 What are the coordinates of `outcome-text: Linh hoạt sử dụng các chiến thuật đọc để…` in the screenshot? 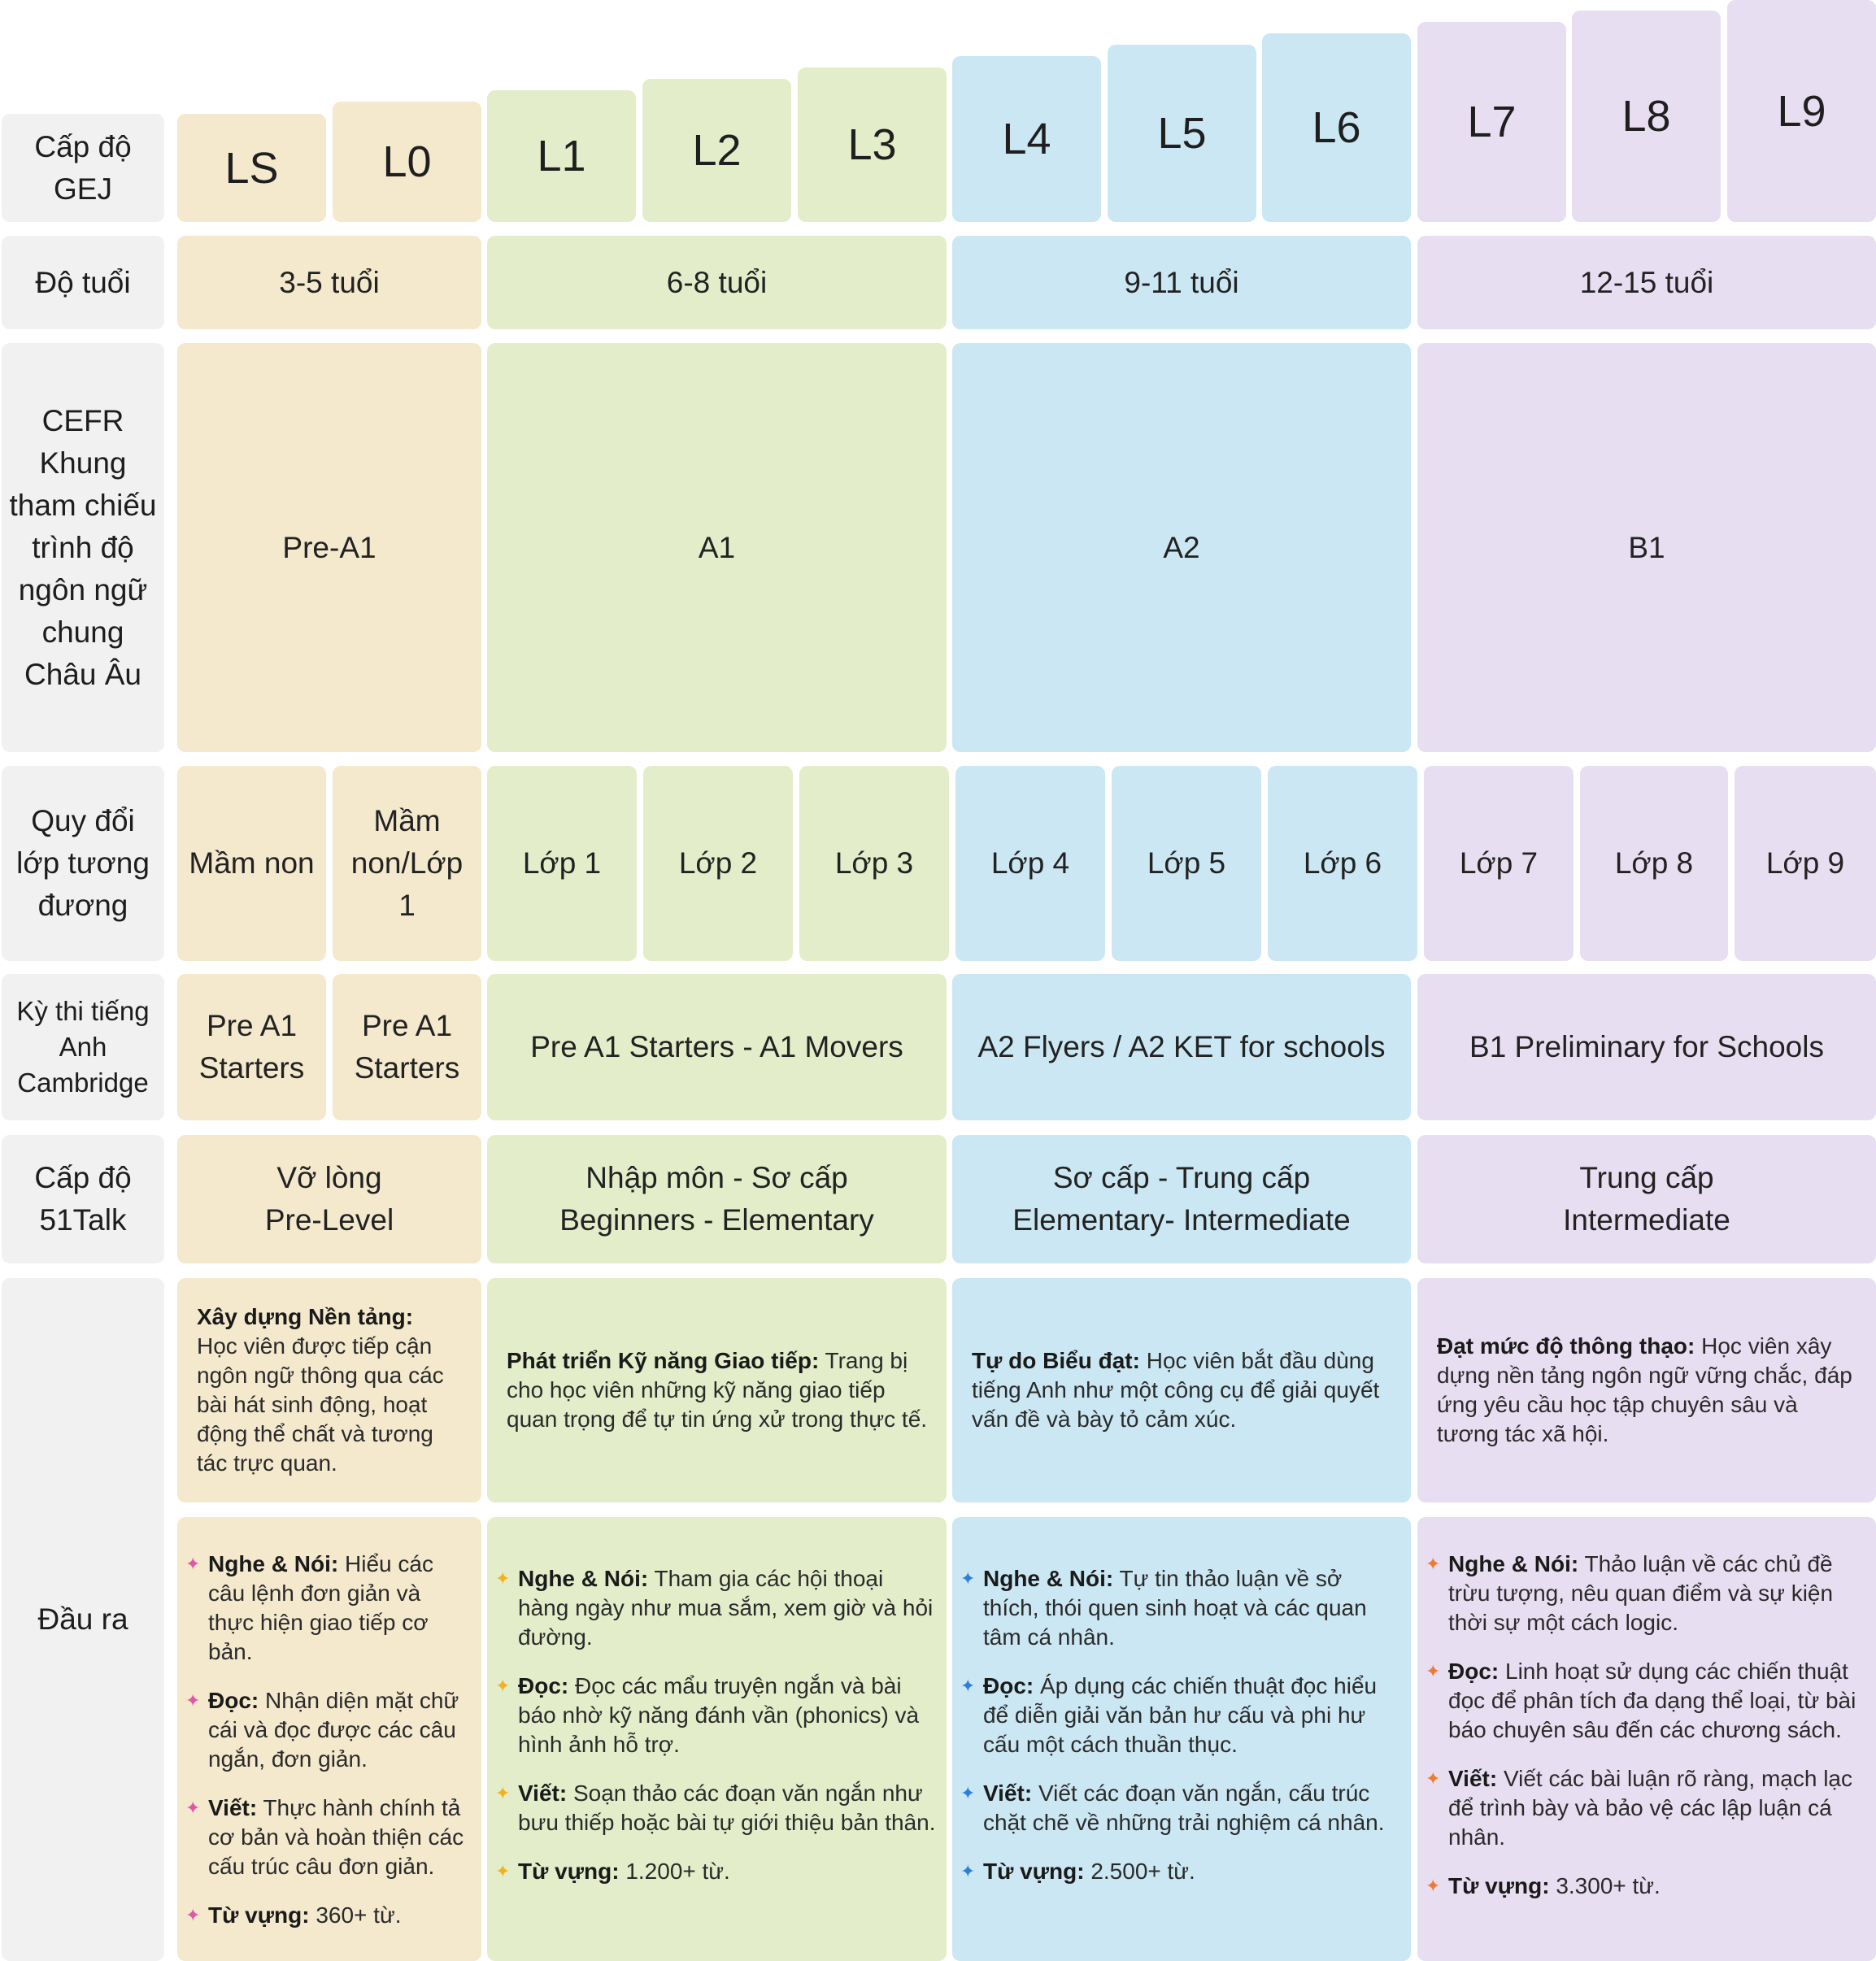 It's located at (1652, 1701).